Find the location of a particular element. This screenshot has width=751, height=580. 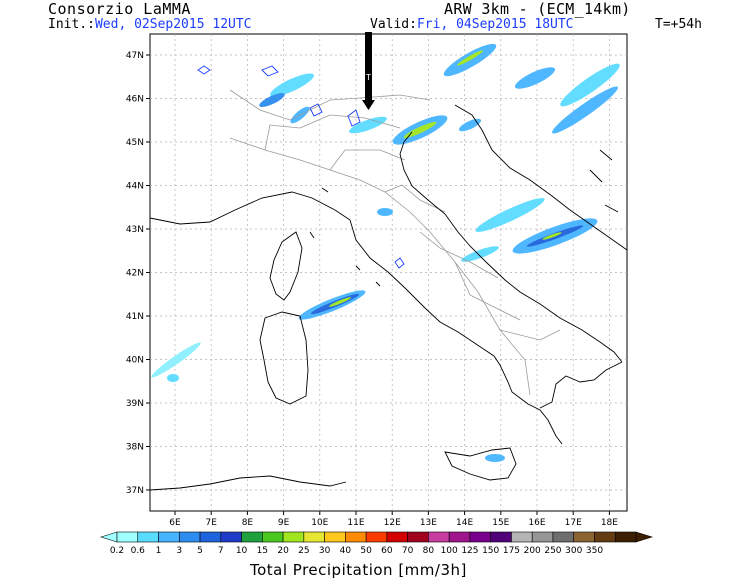

lon-label: 12E is located at coordinates (392, 523).